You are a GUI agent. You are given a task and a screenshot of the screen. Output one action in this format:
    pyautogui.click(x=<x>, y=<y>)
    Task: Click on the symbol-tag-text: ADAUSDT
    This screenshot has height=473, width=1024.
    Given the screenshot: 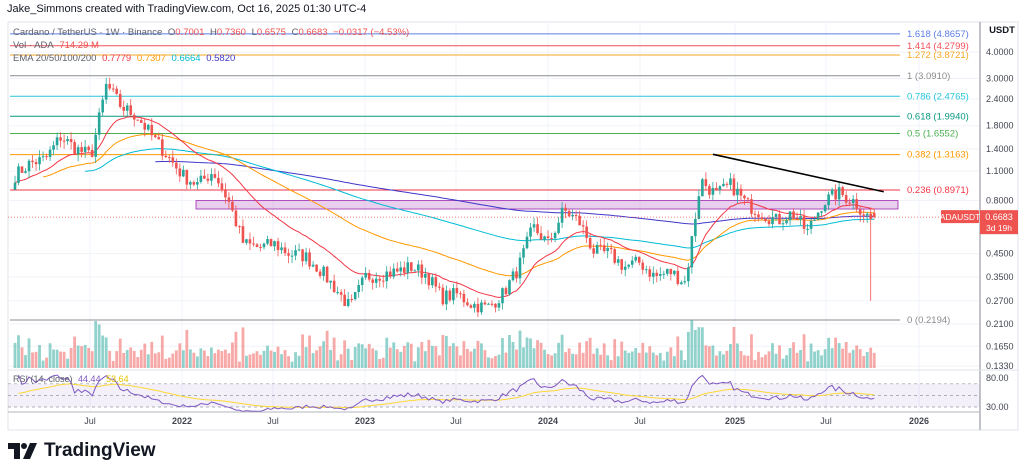 What is the action you would take?
    pyautogui.click(x=960, y=217)
    